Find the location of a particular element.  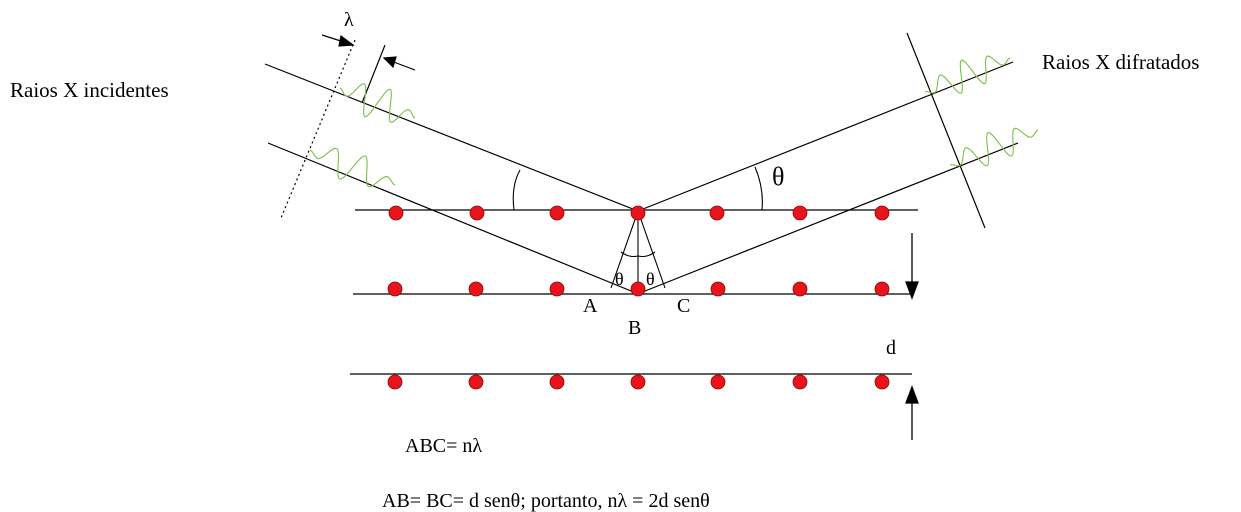

bragg-law-equation: AB= BC= d senθ; portanto, nλ = 2d senθ is located at coordinates (546, 501).